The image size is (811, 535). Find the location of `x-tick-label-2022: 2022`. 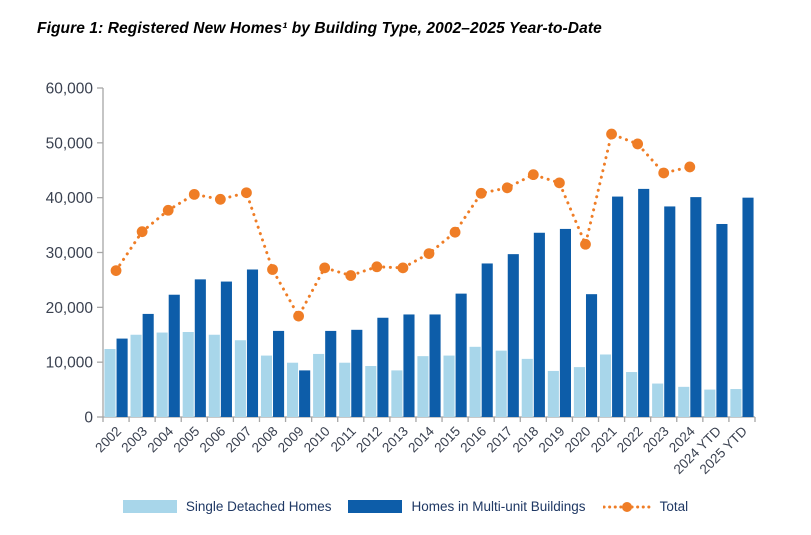

x-tick-label-2022: 2022 is located at coordinates (630, 440).